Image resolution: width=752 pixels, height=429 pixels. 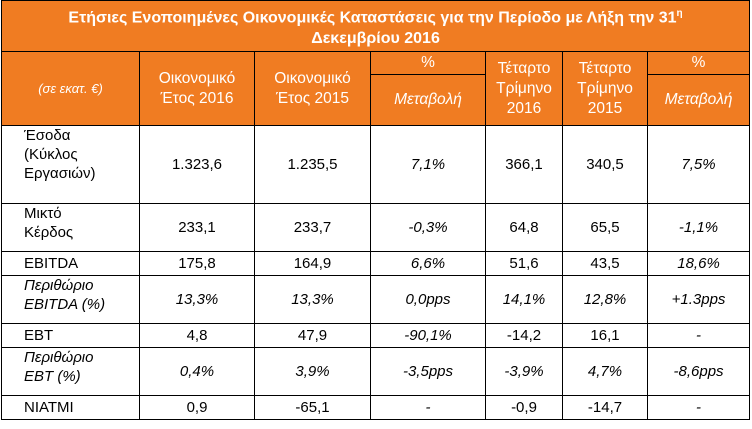 I want to click on cell: 14,1%, so click(x=524, y=300).